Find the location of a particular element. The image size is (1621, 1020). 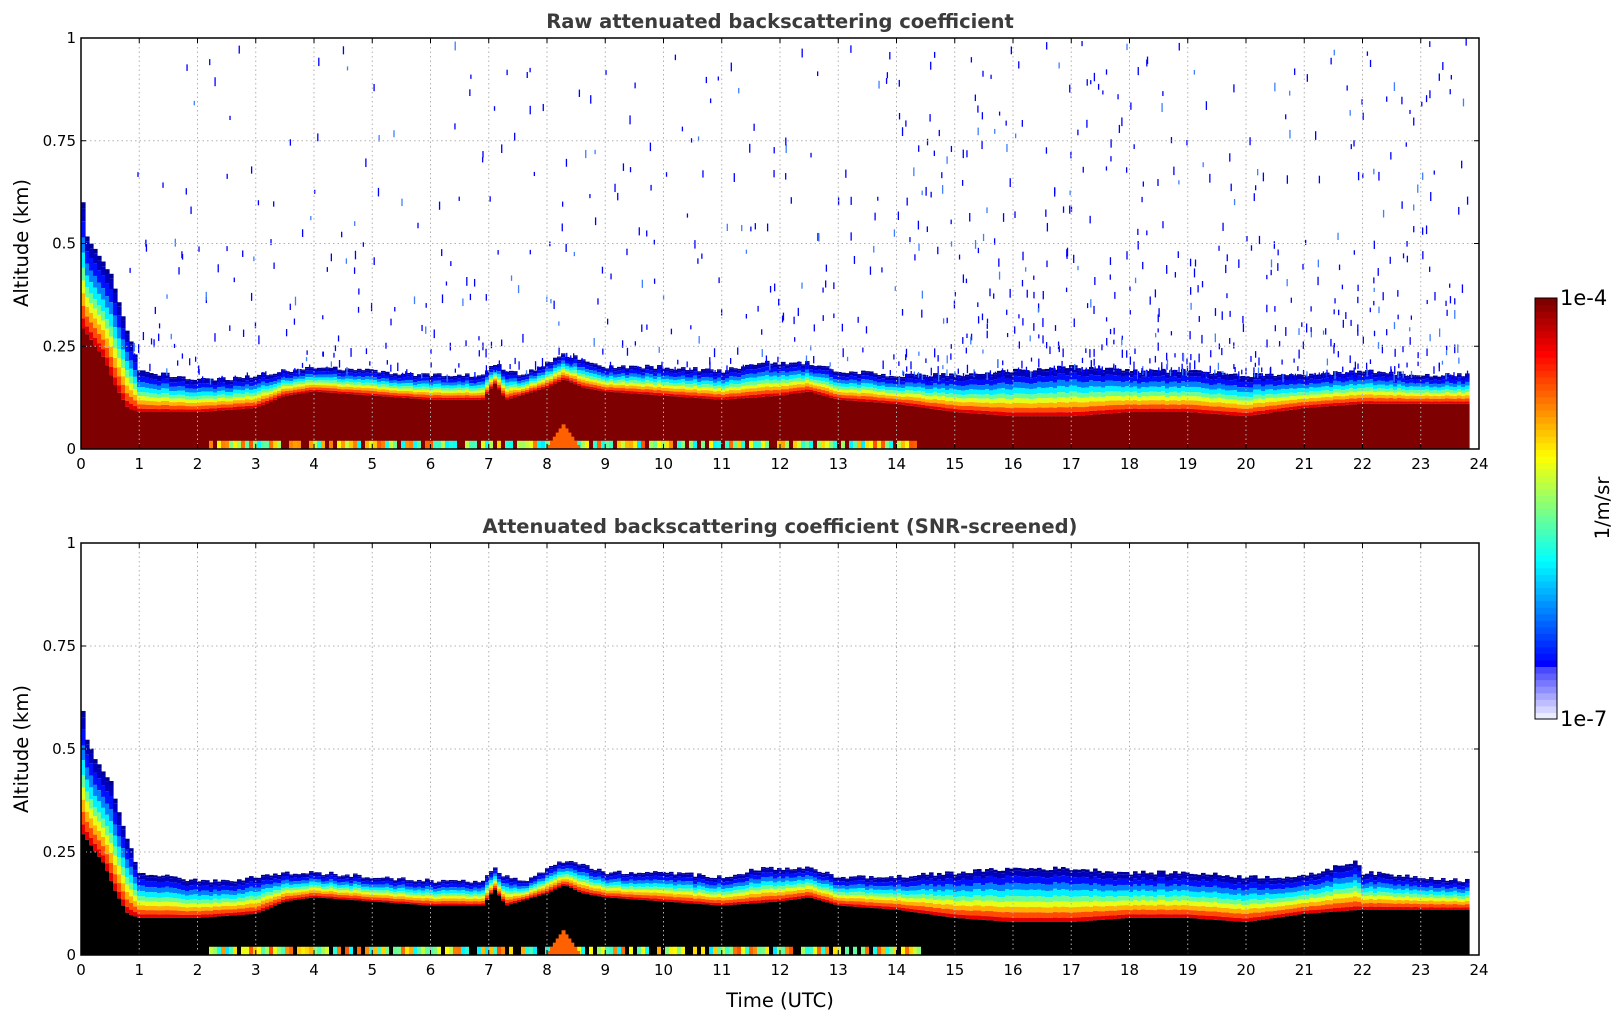

x-tick-label: 1 is located at coordinates (139, 464).